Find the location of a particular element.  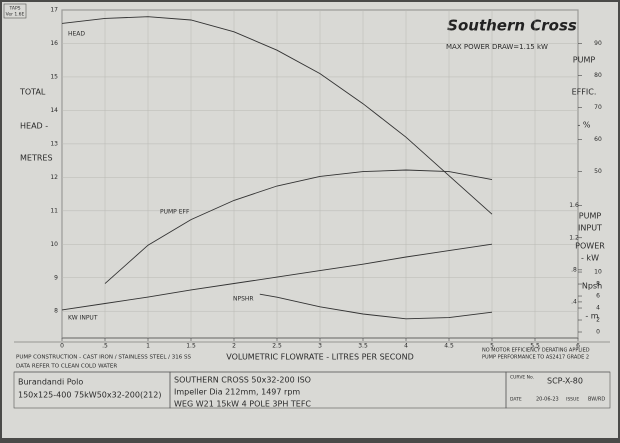

y-axis-label: HEAD - is located at coordinates (34, 126).